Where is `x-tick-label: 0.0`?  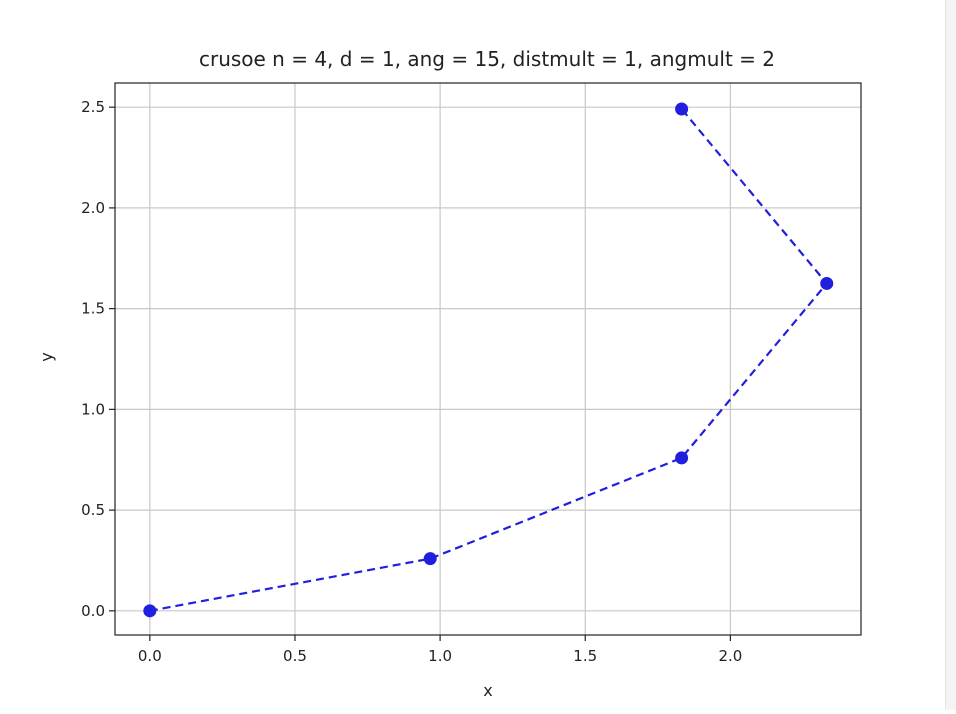 x-tick-label: 0.0 is located at coordinates (150, 656).